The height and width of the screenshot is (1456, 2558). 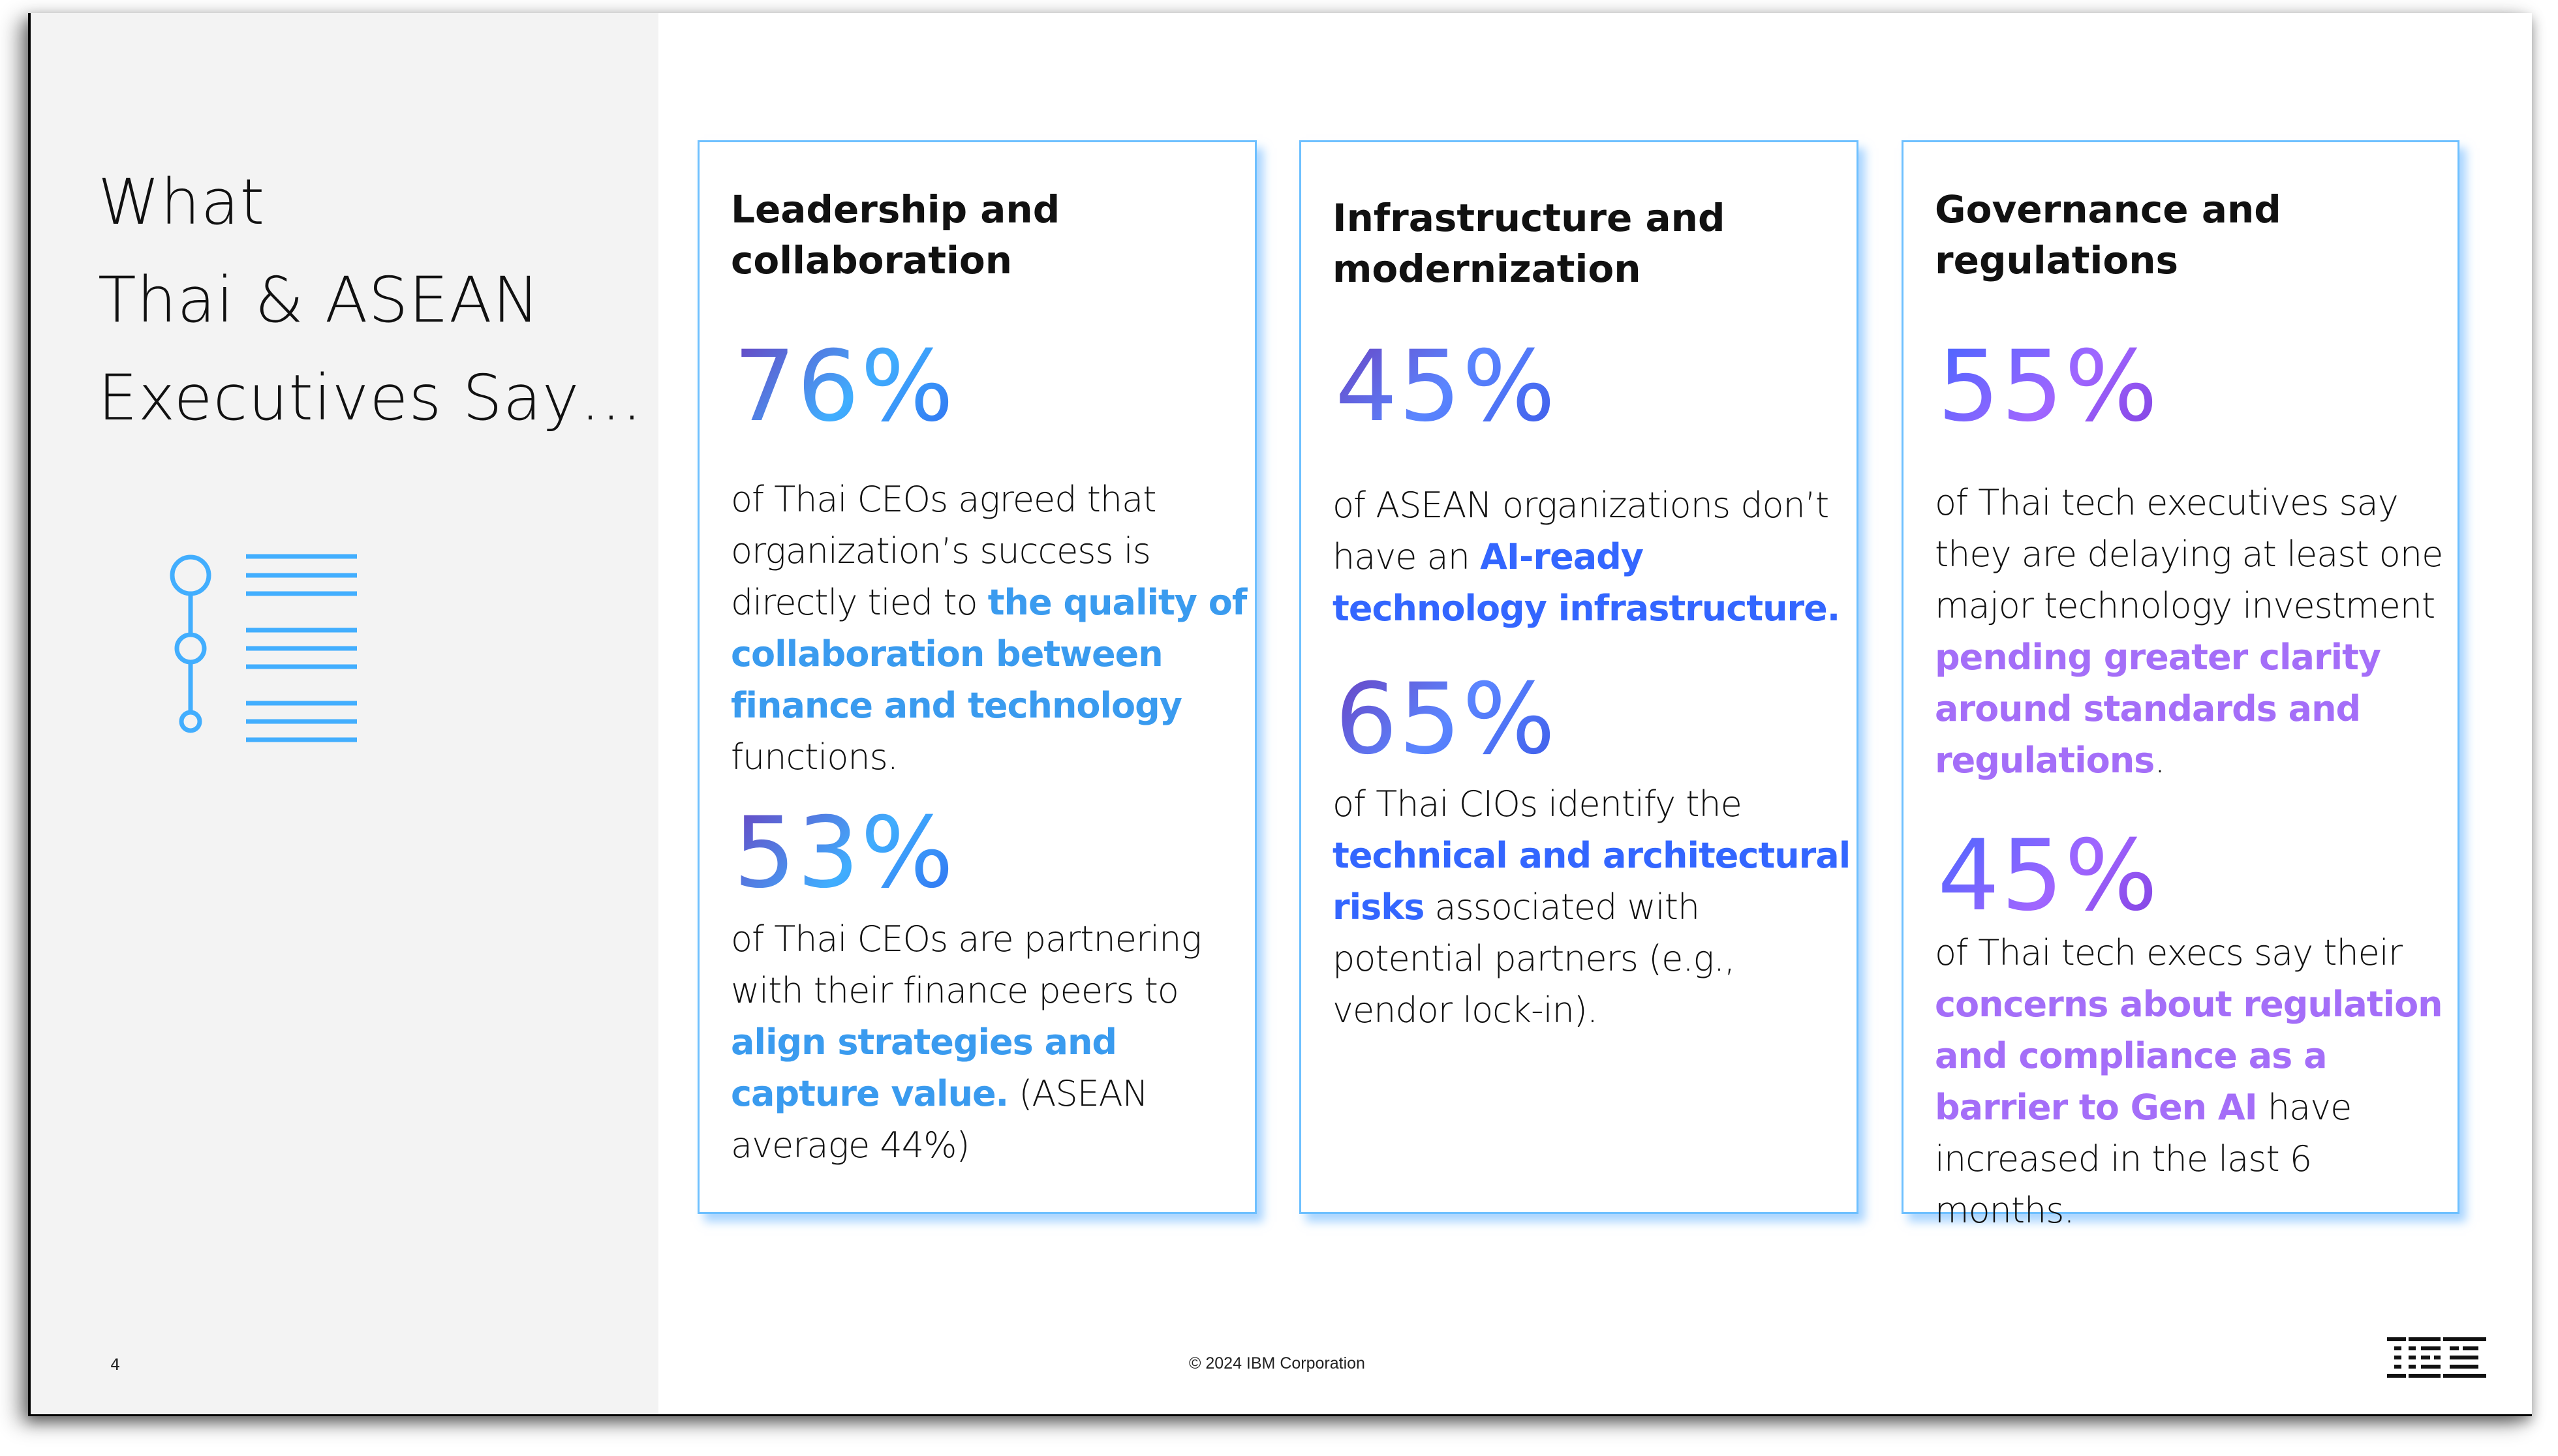 I want to click on stat-text: of ASEAN organizations don’t have an, so click(x=1581, y=531).